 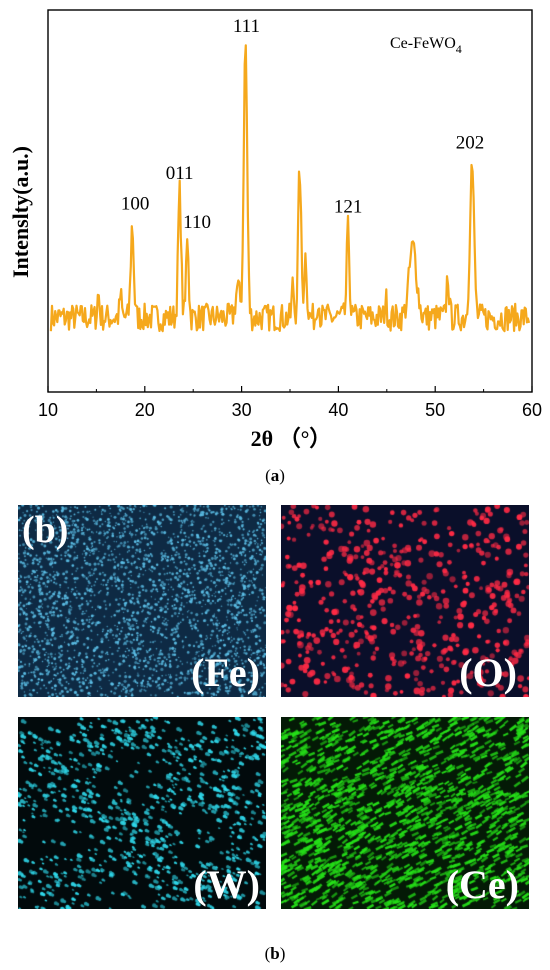 I want to click on panel-b-corner-label: (b), so click(x=45, y=530).